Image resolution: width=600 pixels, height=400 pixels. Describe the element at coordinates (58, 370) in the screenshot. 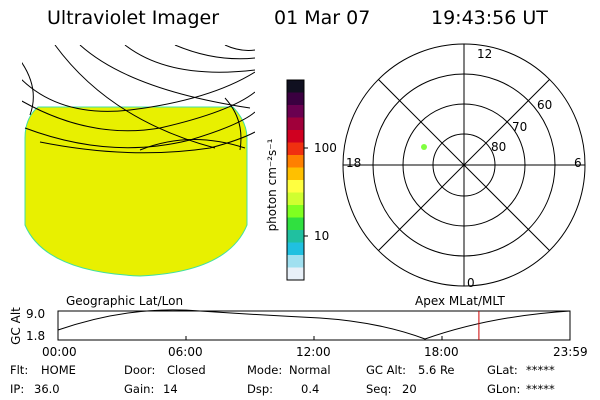

I see `flt-value: HOME` at that location.